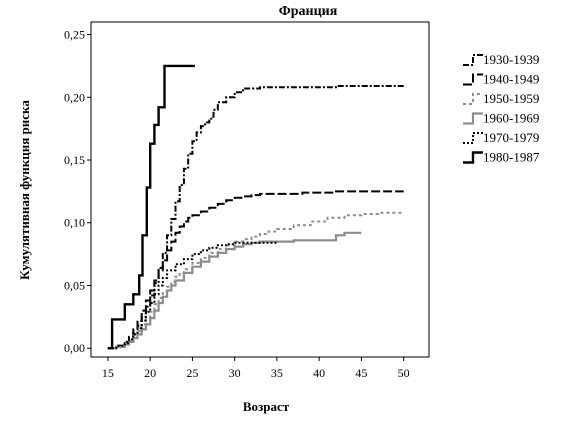 This screenshot has width=572, height=425. Describe the element at coordinates (74, 223) in the screenshot. I see `y-tick-label: 0,10` at that location.